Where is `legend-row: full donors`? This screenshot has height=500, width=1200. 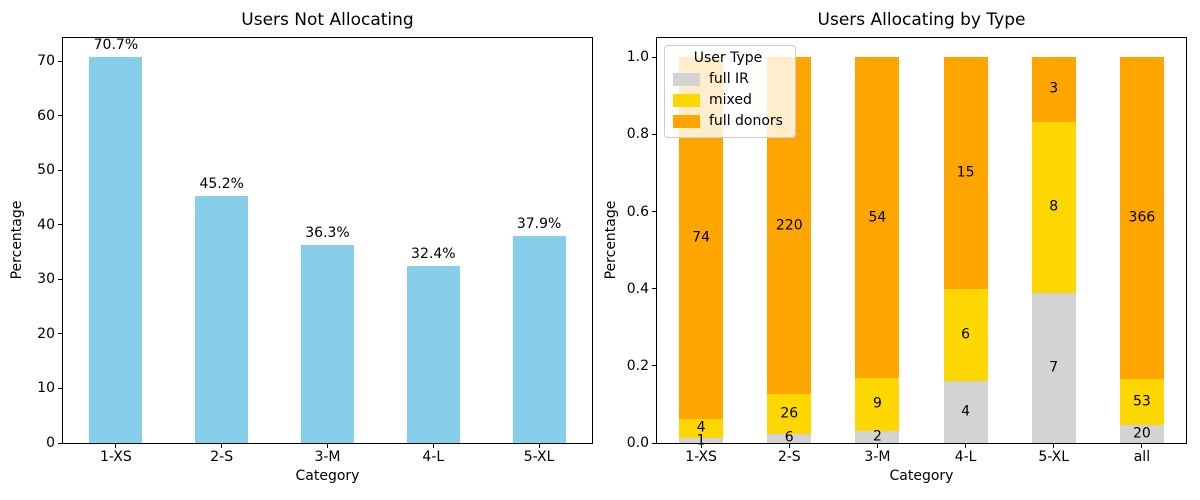 legend-row: full donors is located at coordinates (728, 121).